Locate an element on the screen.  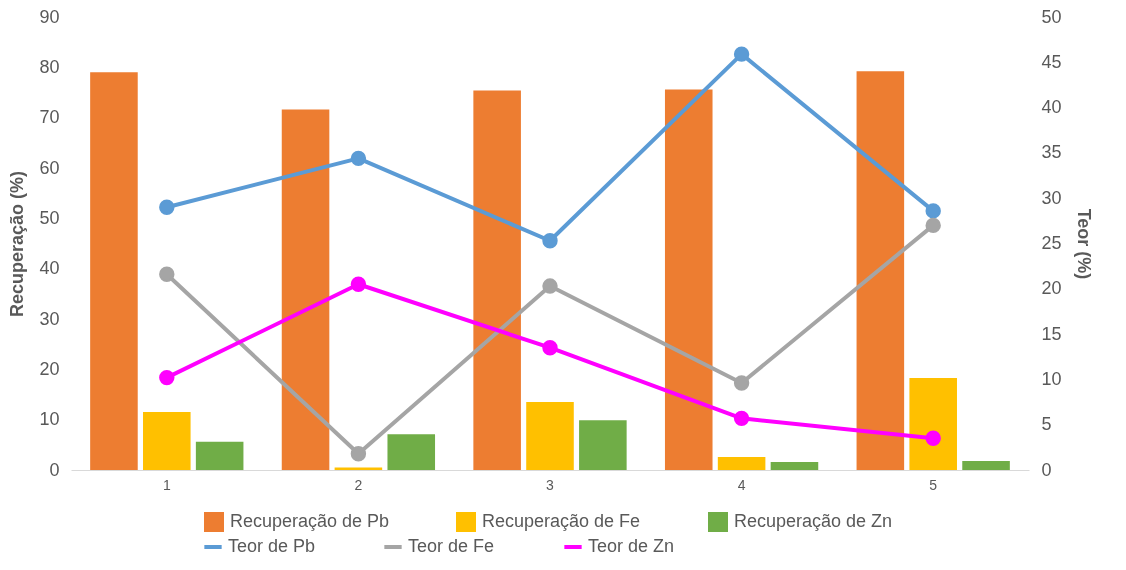
legend-label: Recuperação de Pb is located at coordinates (310, 521).